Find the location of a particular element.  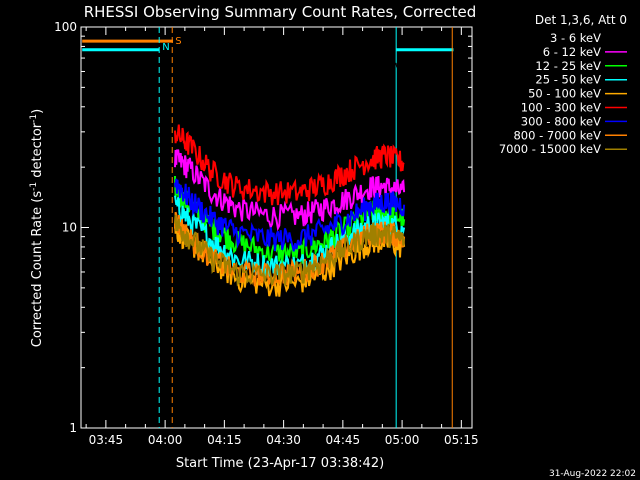

y-tick-label-0: 1 is located at coordinates (73, 428).